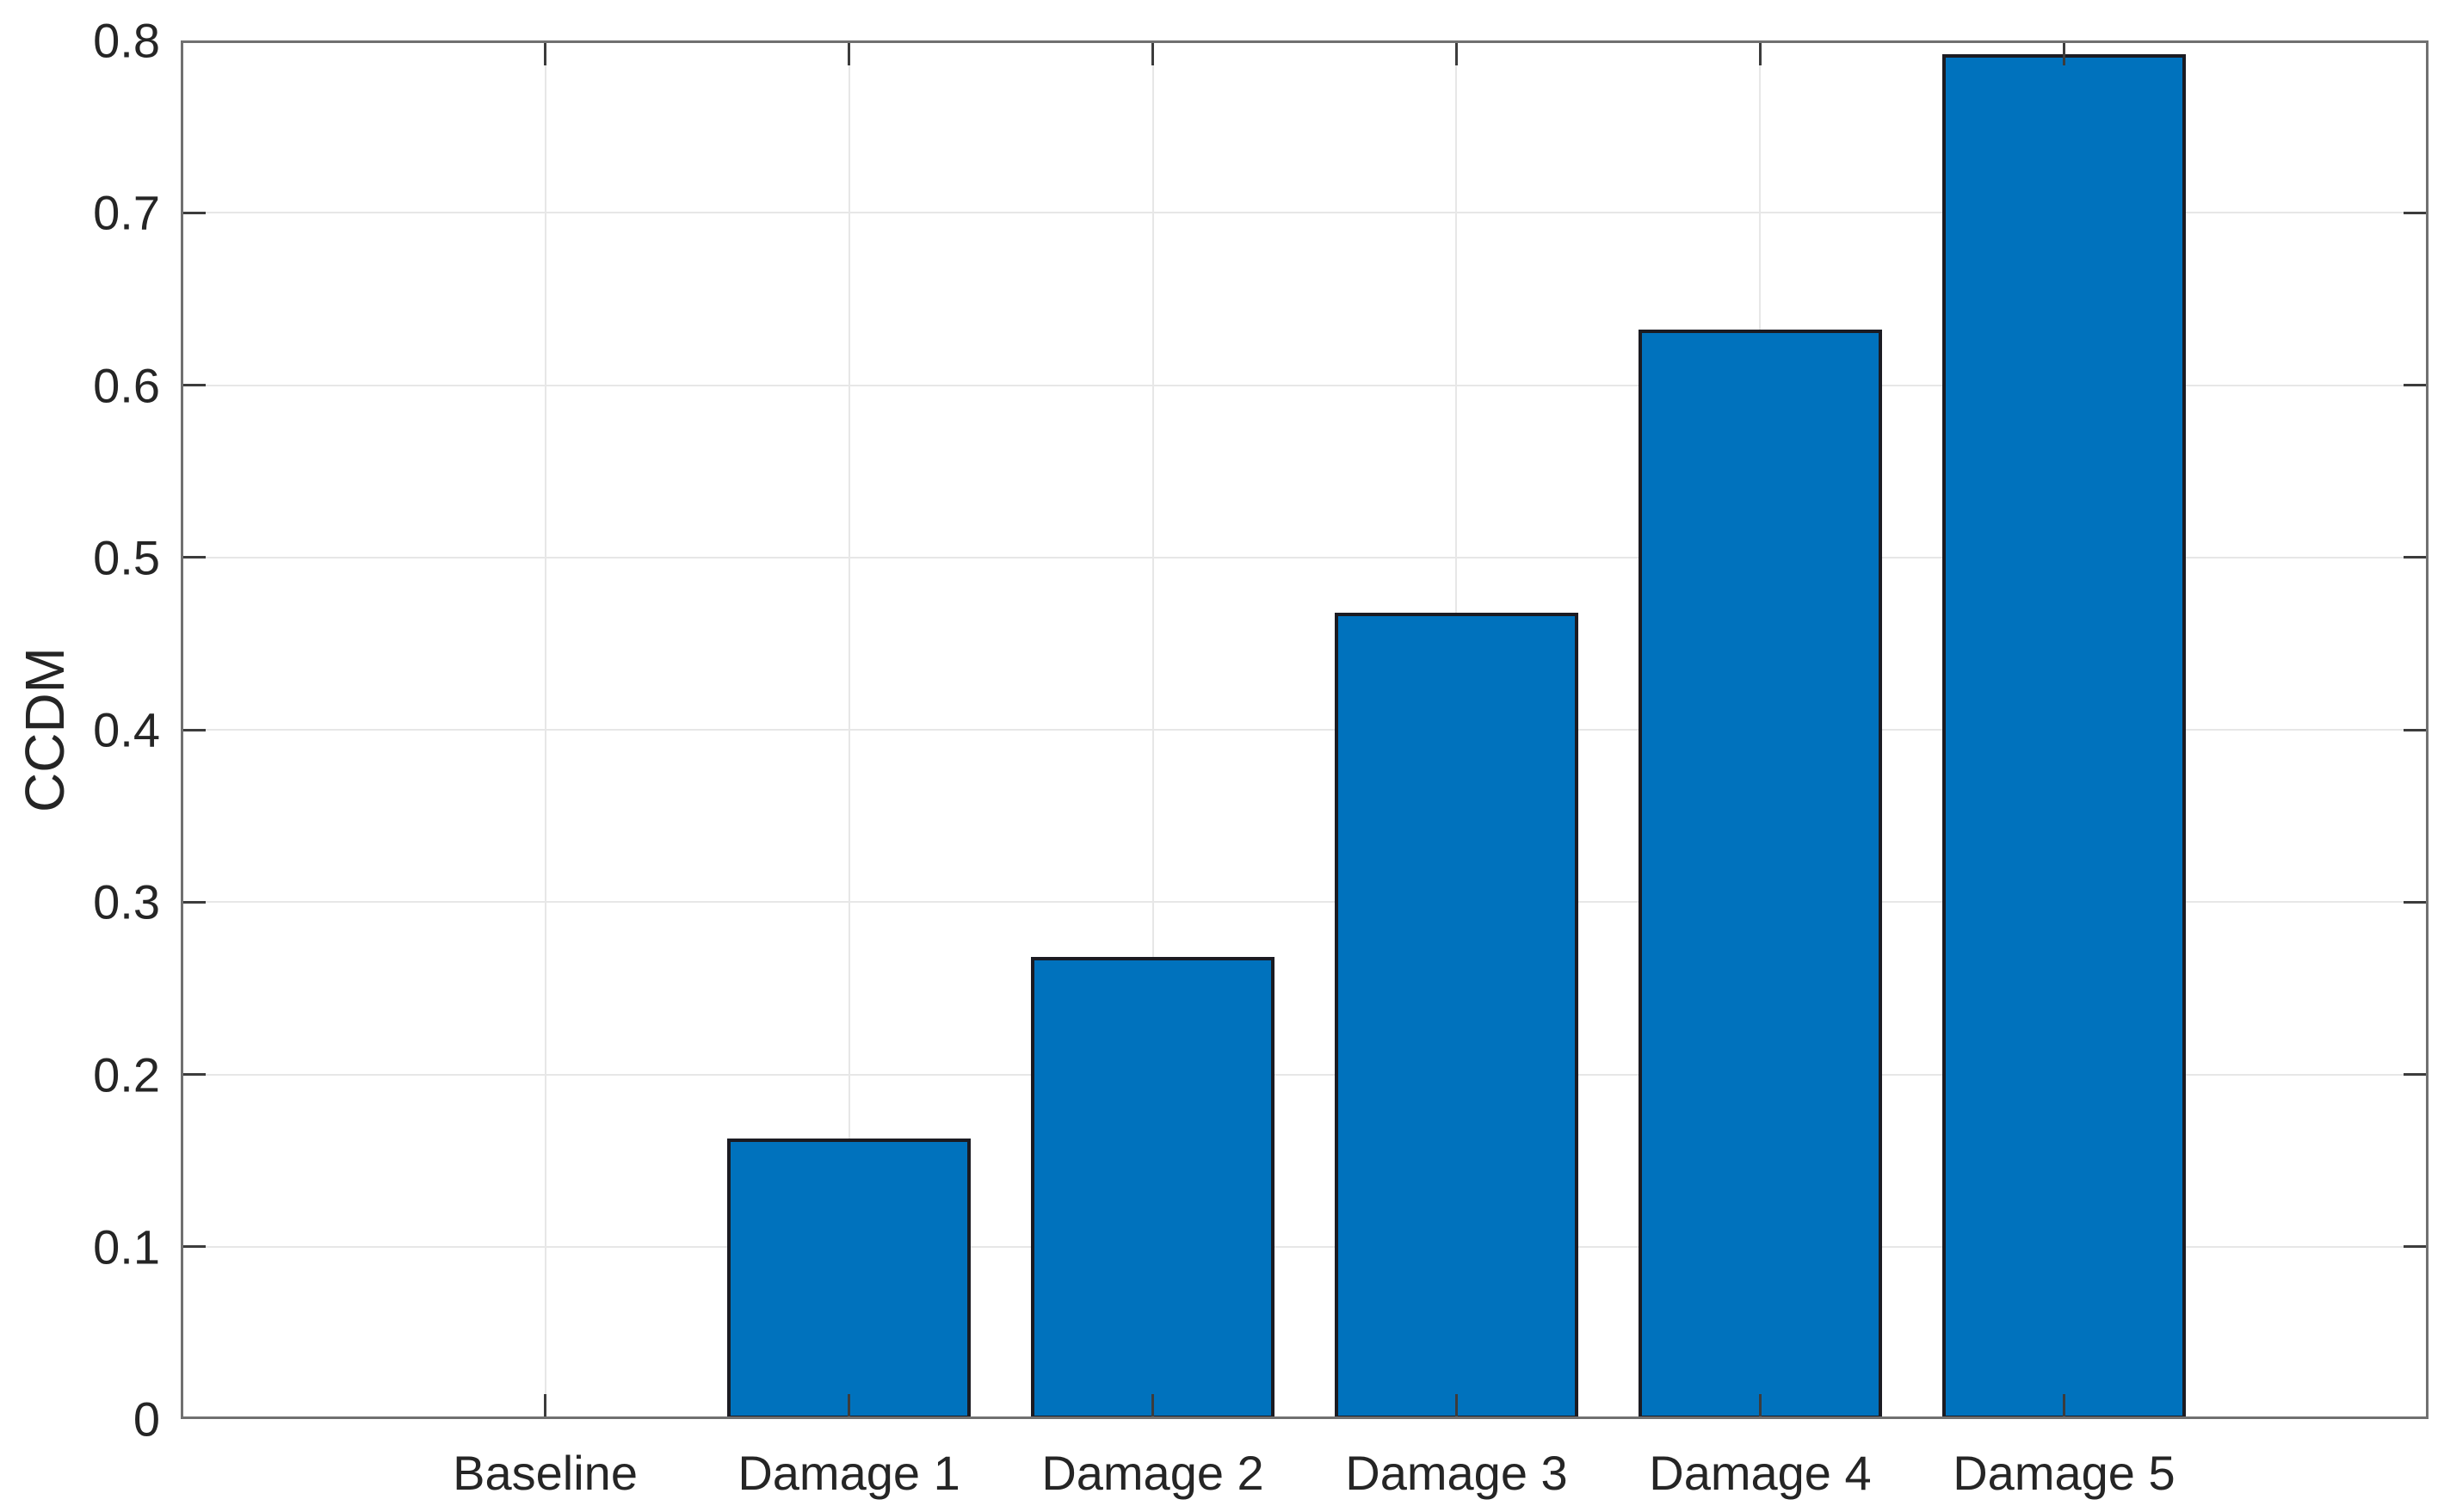 The image size is (2444, 1512). What do you see at coordinates (1456, 1473) in the screenshot?
I see `x-tick-label-damage-3: Damage 3` at bounding box center [1456, 1473].